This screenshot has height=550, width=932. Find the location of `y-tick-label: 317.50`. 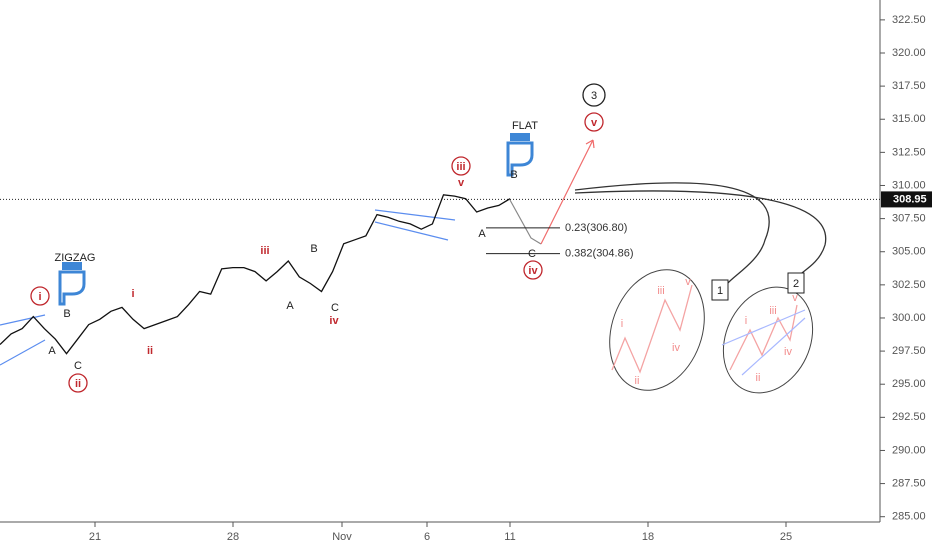

y-tick-label: 317.50 is located at coordinates (909, 86).